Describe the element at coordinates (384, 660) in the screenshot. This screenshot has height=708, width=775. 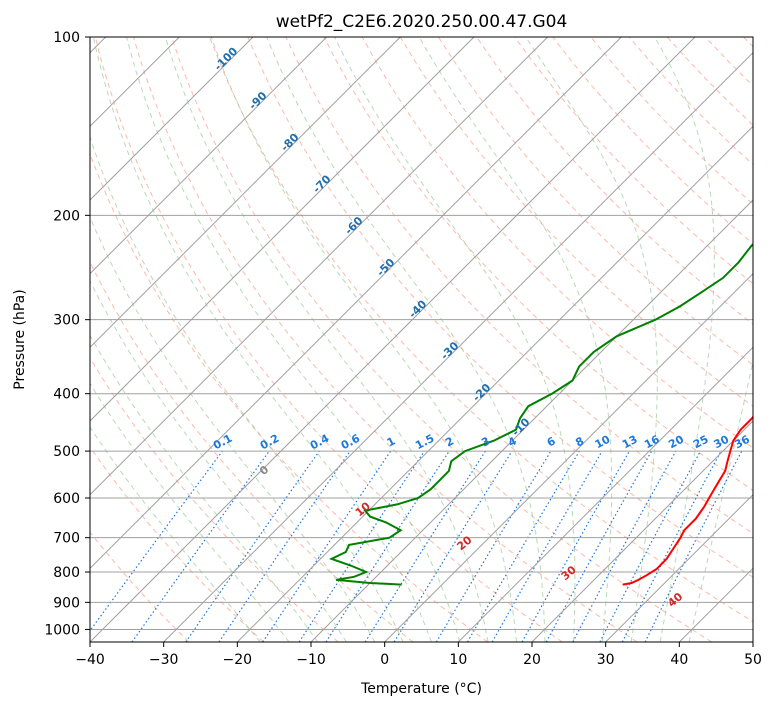
I see `x-tick-label: 0` at that location.